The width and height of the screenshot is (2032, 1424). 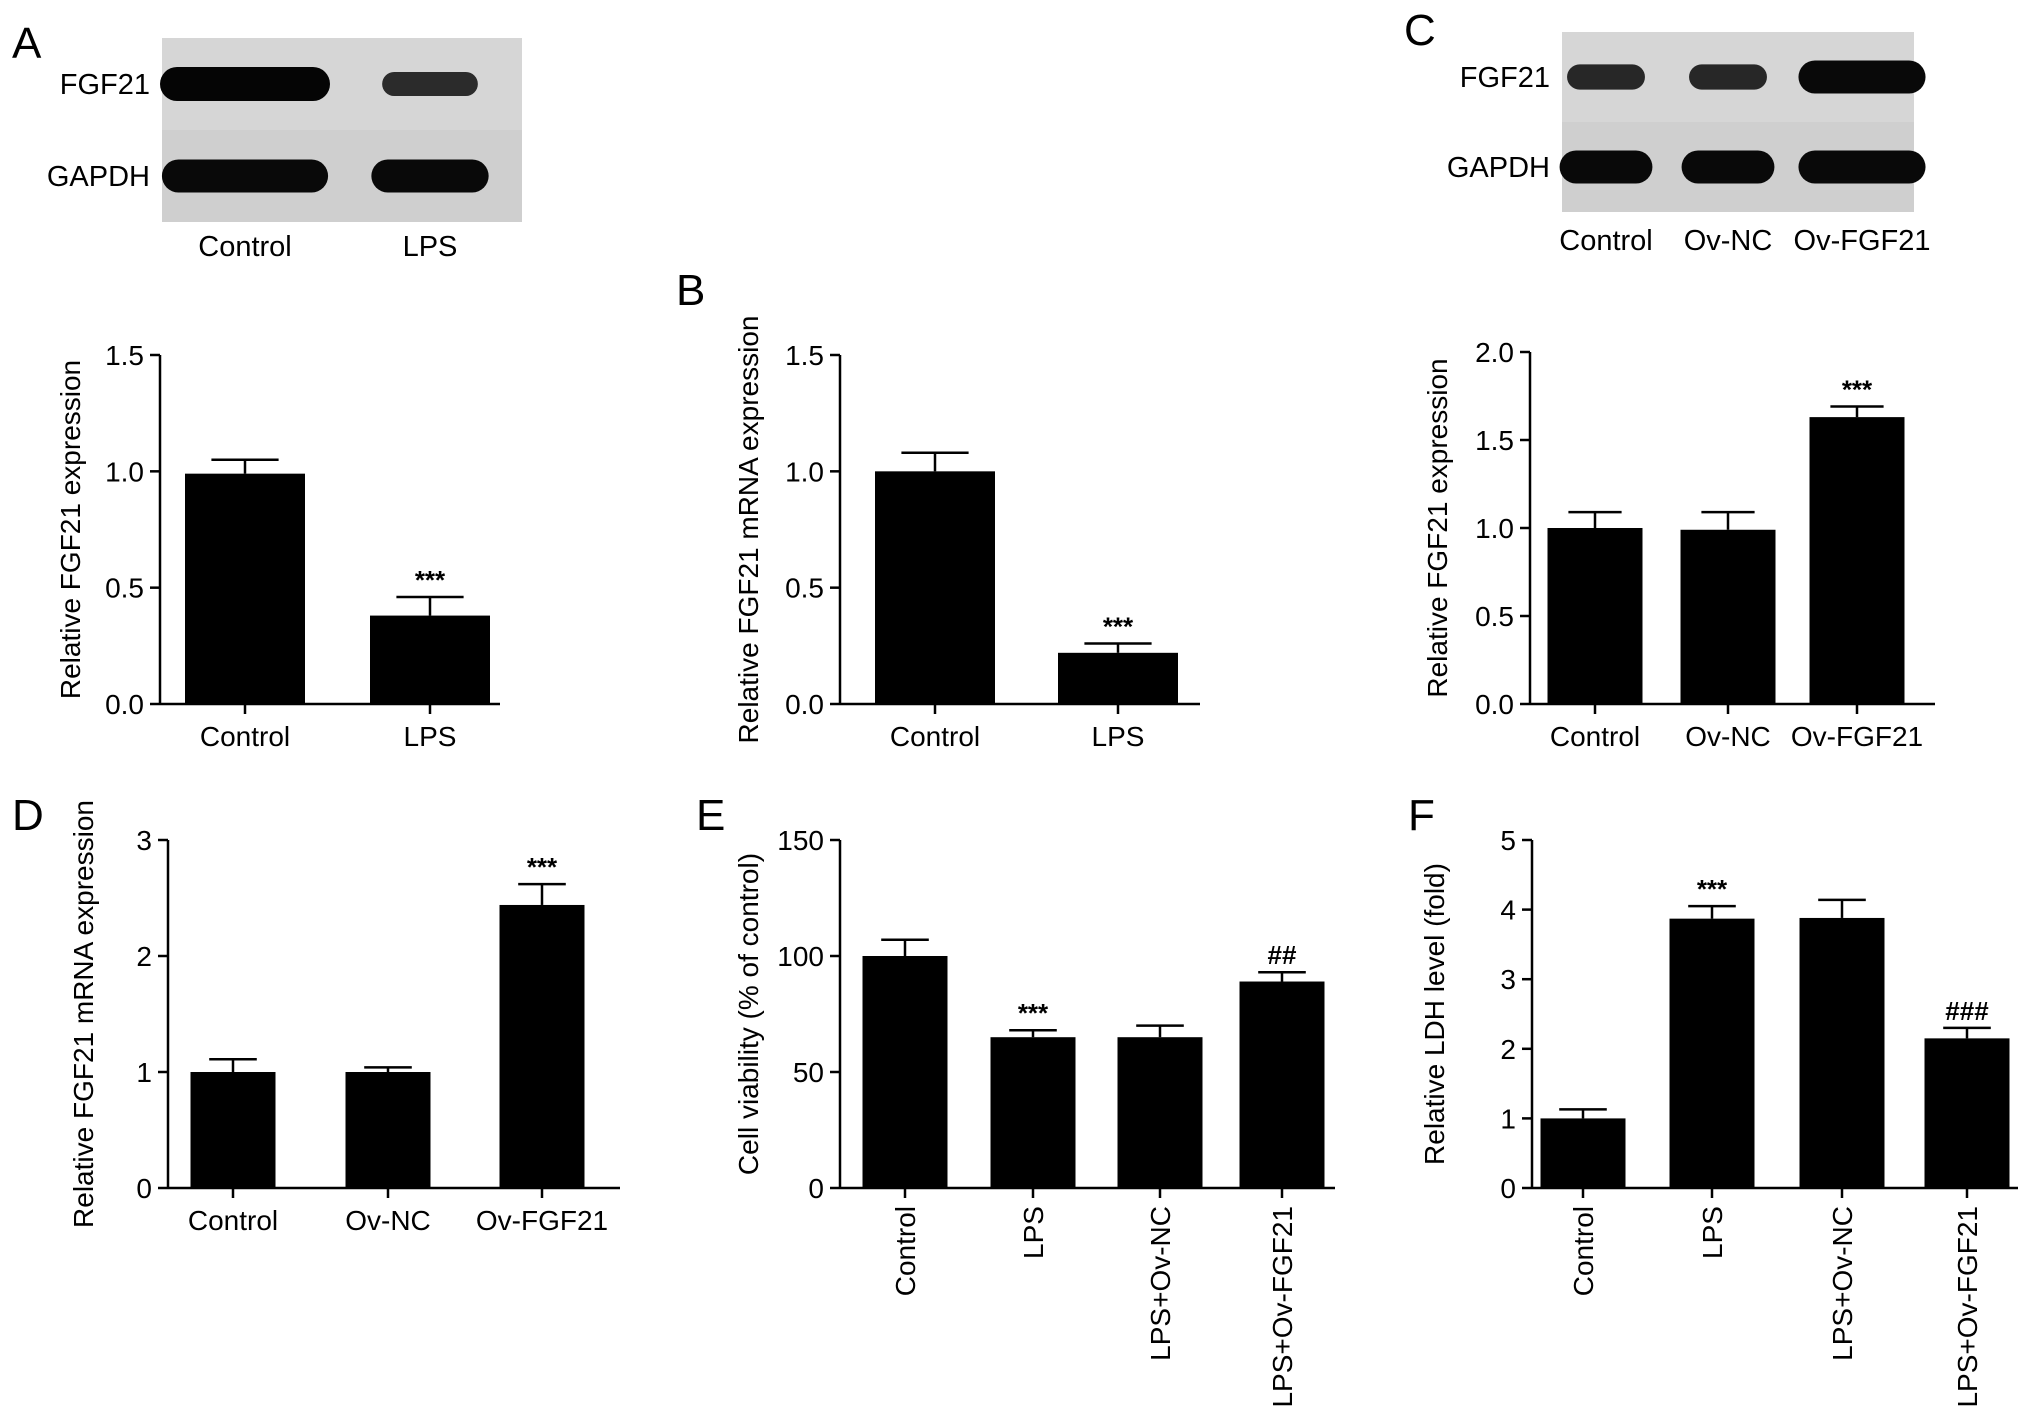 I want to click on blot-lane-label: LPS, so click(x=430, y=247).